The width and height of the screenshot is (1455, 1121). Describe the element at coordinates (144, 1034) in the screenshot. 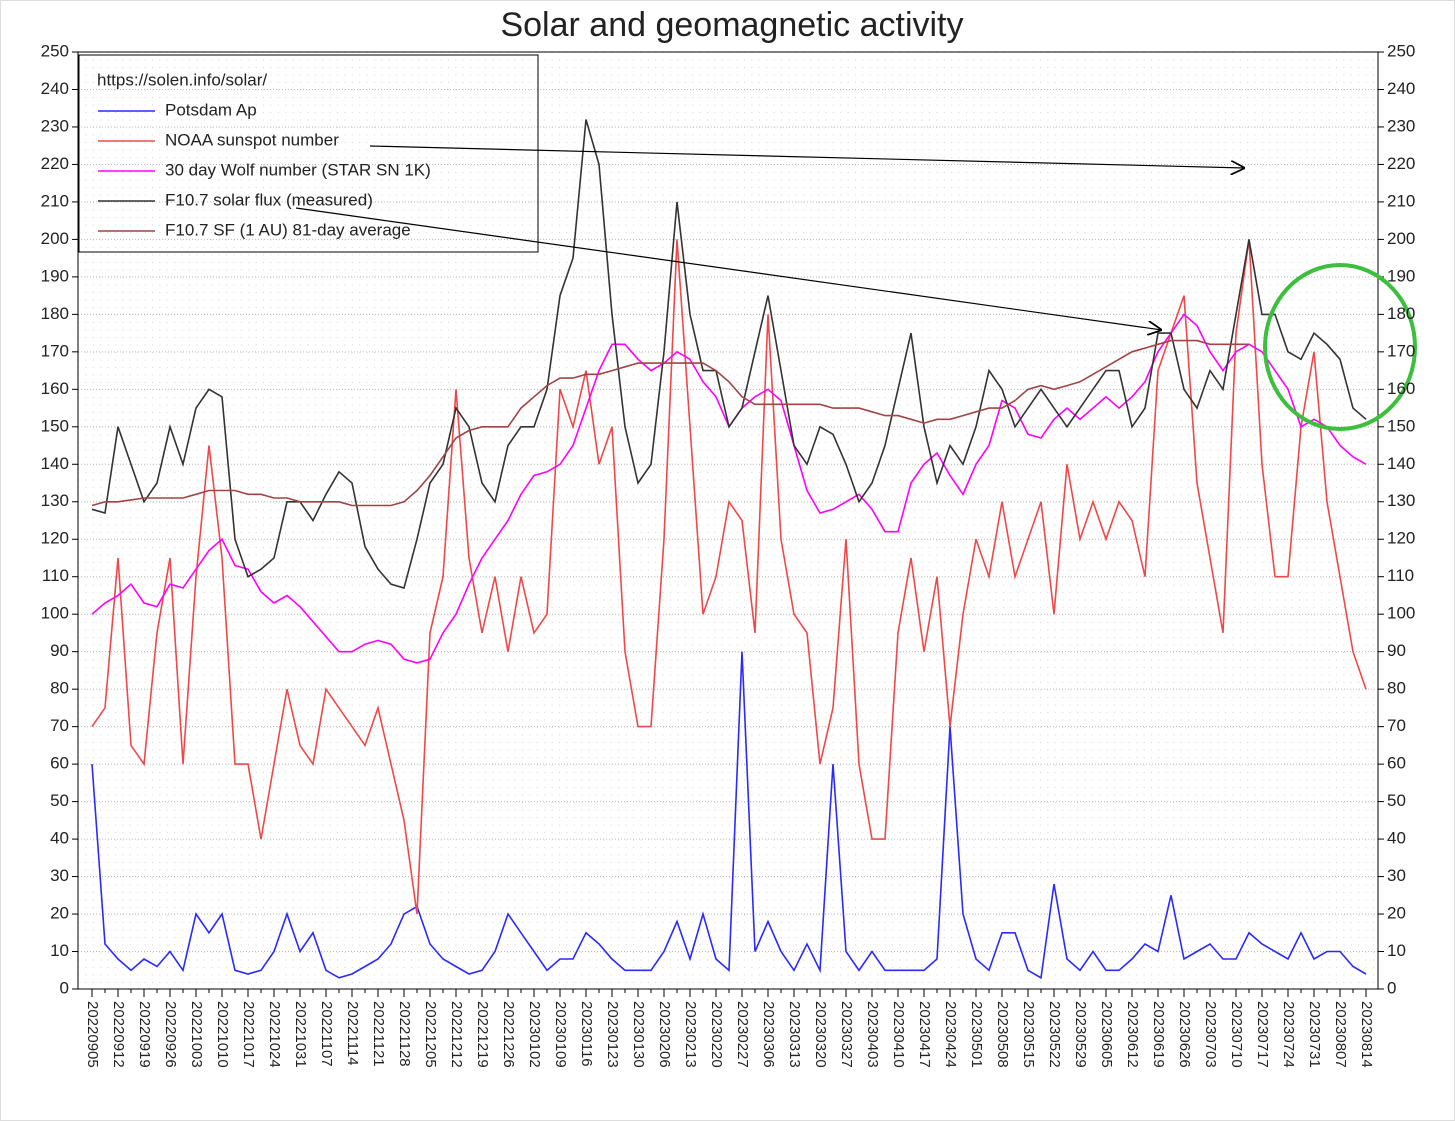

I see `x-tick-label: 20220919` at that location.